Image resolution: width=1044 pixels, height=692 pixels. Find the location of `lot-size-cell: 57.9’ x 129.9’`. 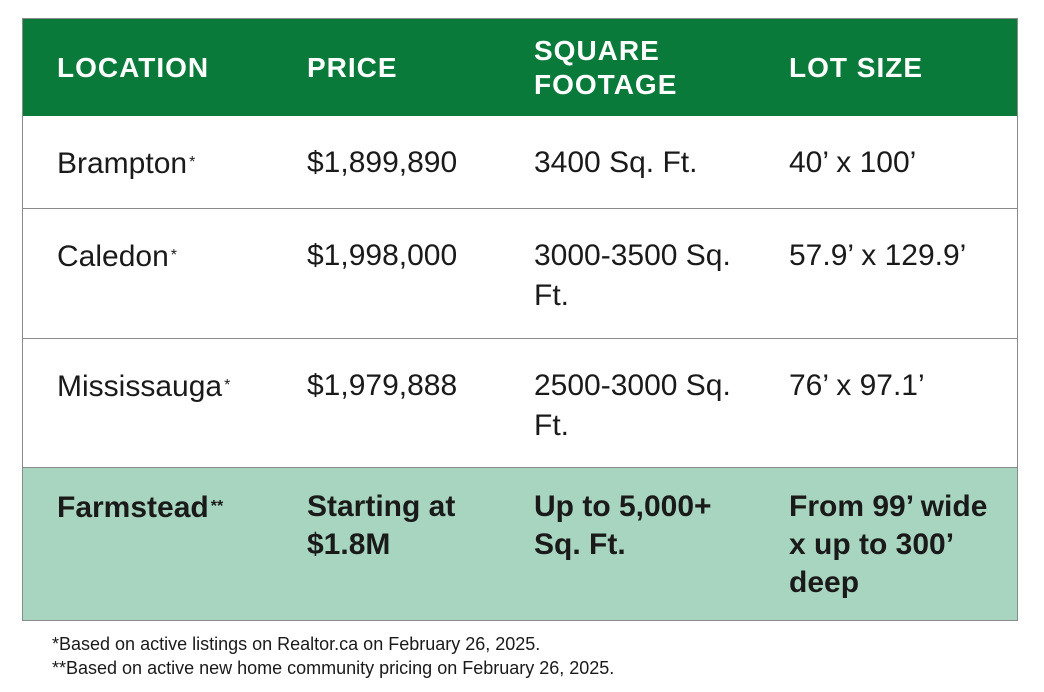

lot-size-cell: 57.9’ x 129.9’ is located at coordinates (878, 255).